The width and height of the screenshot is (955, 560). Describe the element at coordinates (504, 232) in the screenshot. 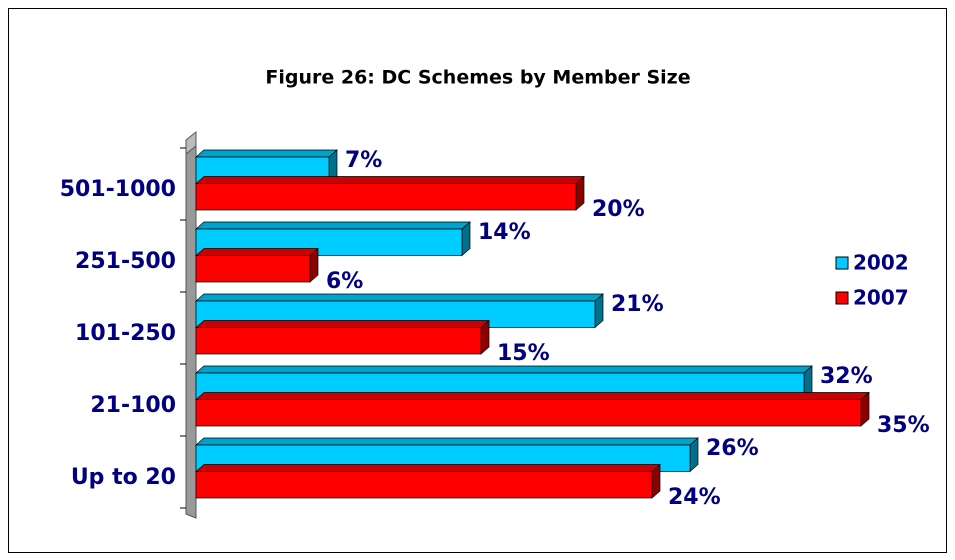

I see `data-label: 14%` at that location.